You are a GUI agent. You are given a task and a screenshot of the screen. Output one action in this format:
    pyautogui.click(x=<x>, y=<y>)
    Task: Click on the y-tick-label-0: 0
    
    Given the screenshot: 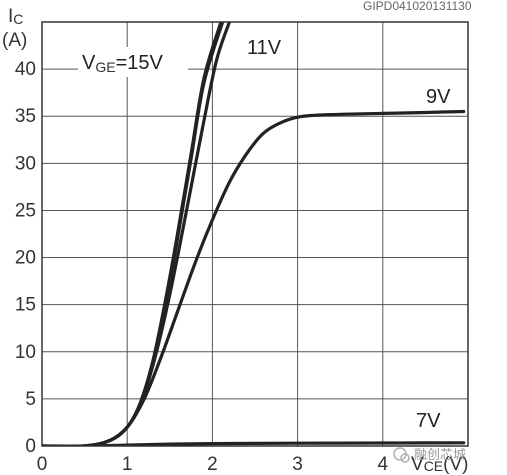 What is the action you would take?
    pyautogui.click(x=30, y=446)
    